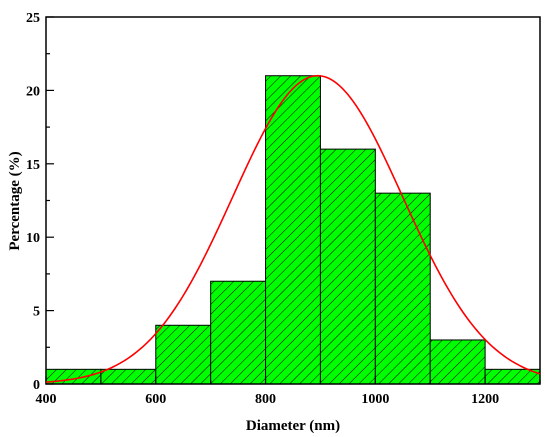 Image resolution: width=550 pixels, height=437 pixels. I want to click on y-tick-label: 10, so click(33, 238).